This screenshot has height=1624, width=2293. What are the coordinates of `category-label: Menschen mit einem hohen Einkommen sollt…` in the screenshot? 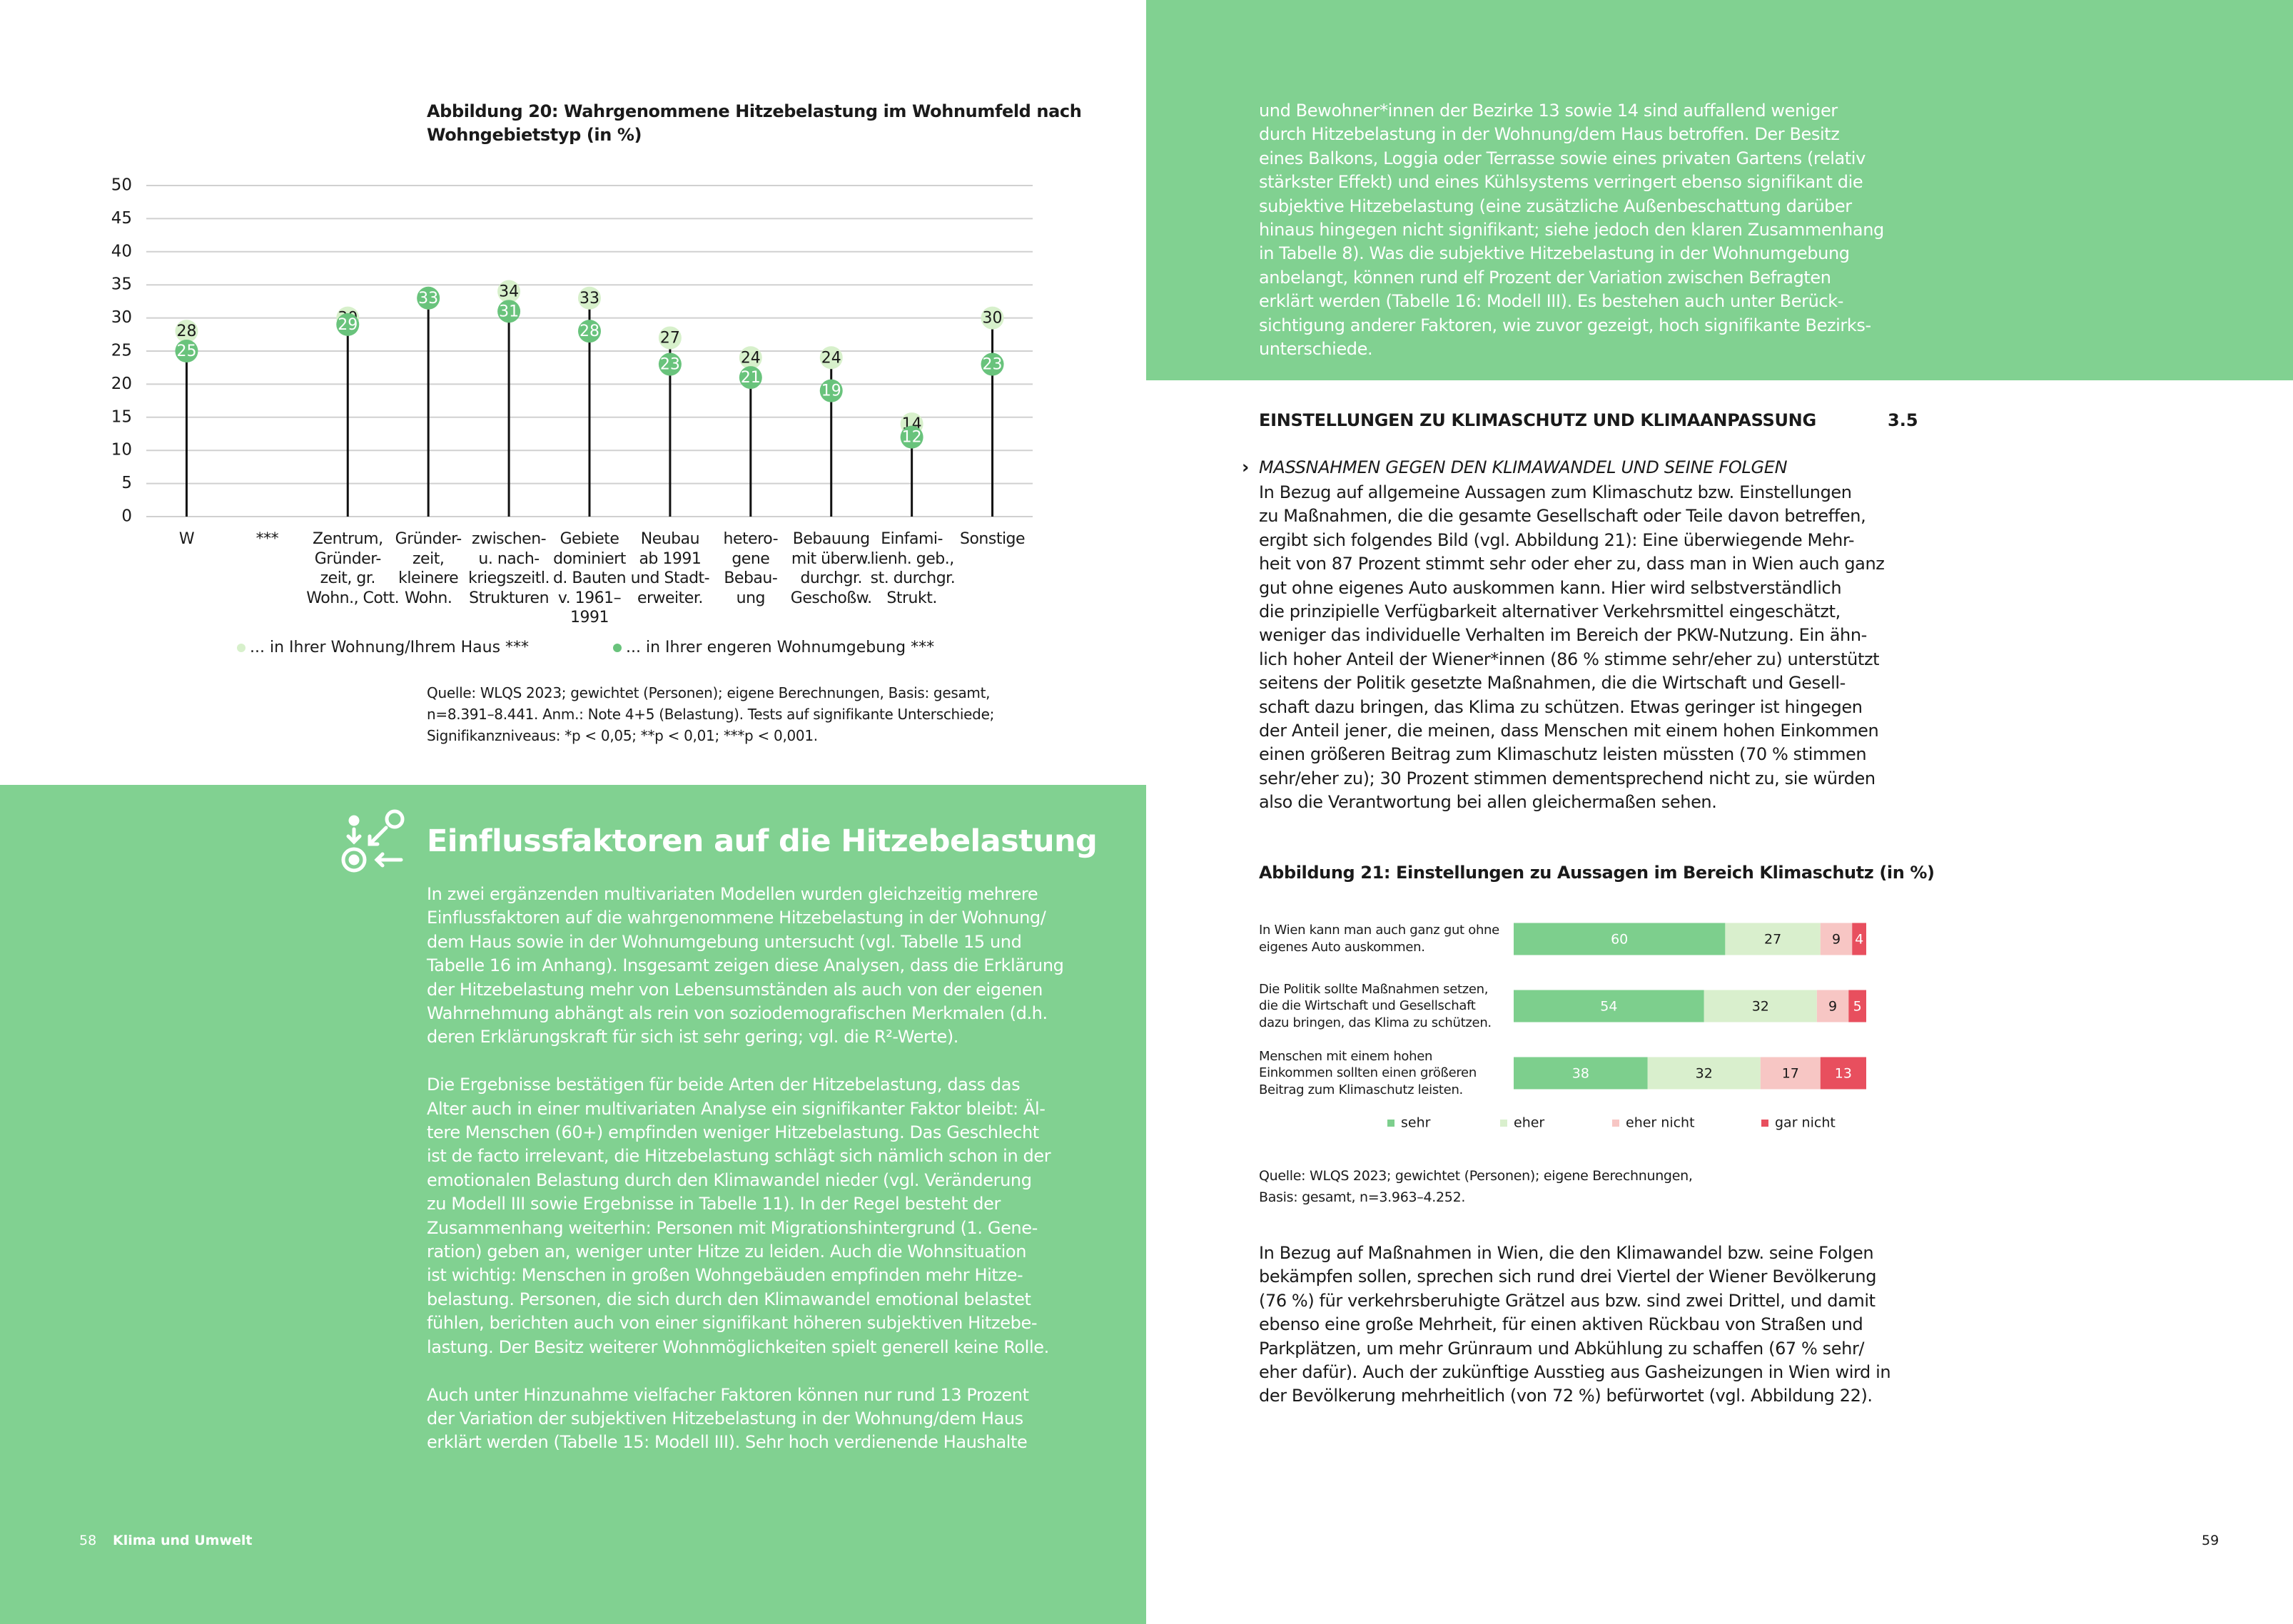 It's located at (1368, 1072).